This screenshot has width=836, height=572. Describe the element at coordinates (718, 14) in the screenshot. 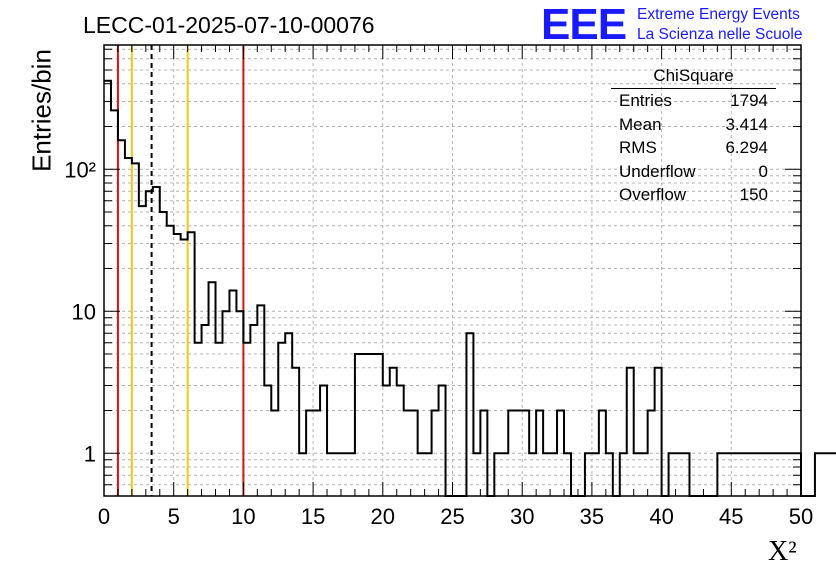

I see `logo-line-1: Extreme Energy Events` at that location.